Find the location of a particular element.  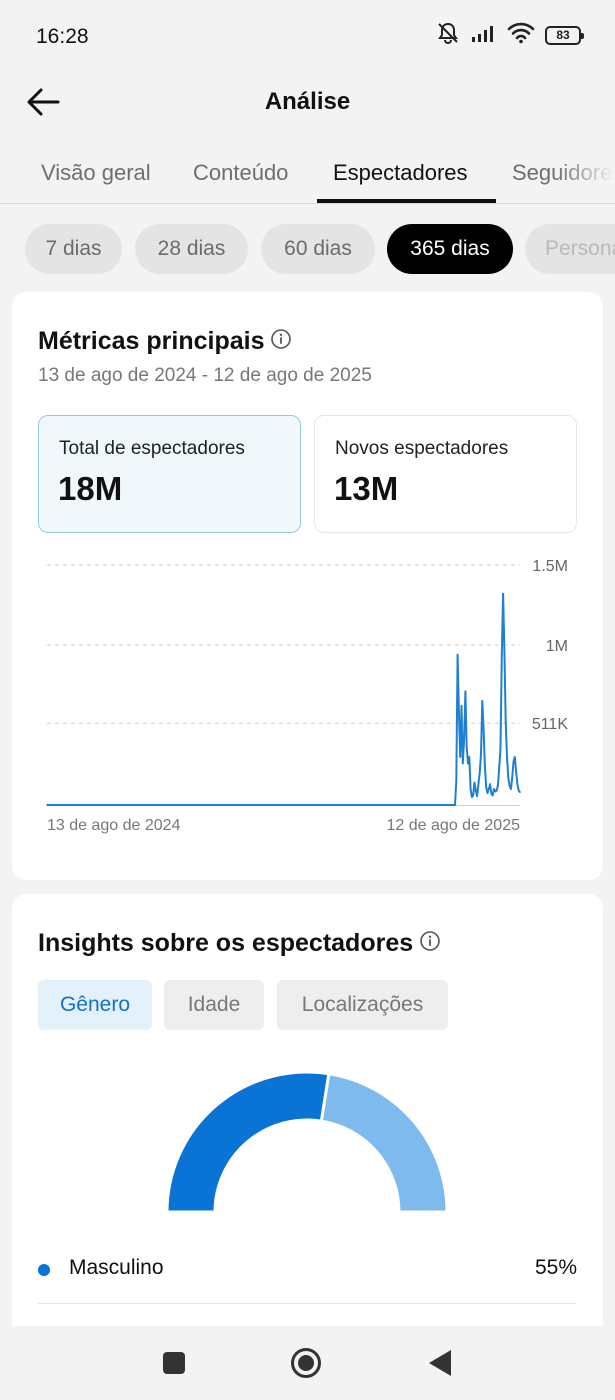

segment-age: Idade is located at coordinates (214, 1005).